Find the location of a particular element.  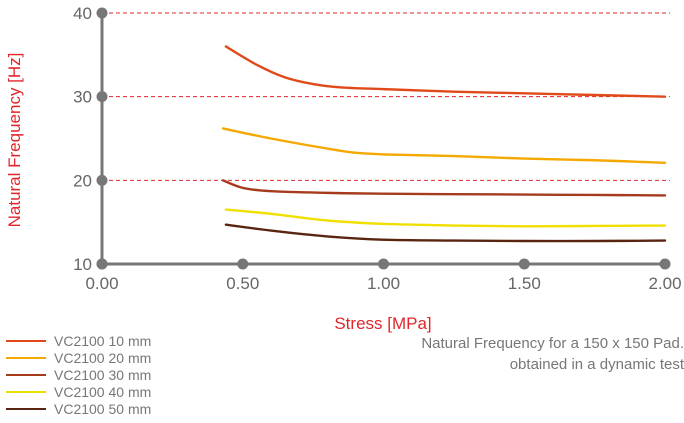

x-tick-label-0: 0.00 is located at coordinates (101, 283).